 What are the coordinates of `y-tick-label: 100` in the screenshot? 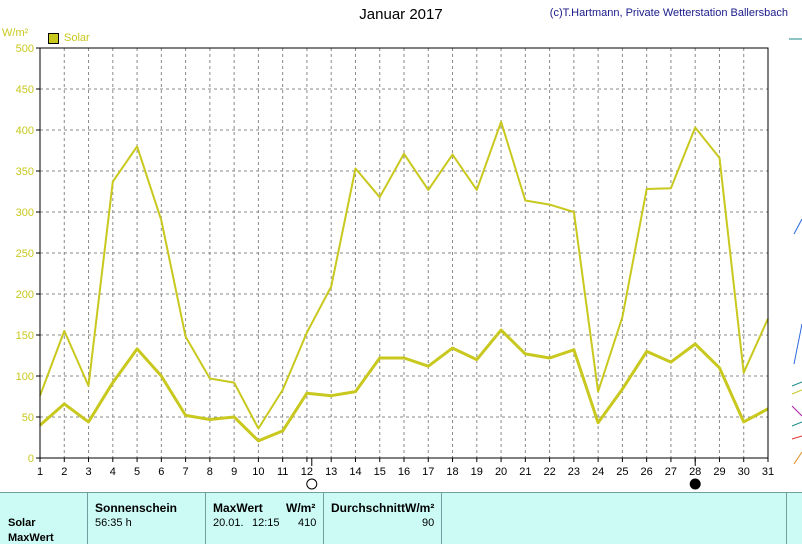 It's located at (25, 377).